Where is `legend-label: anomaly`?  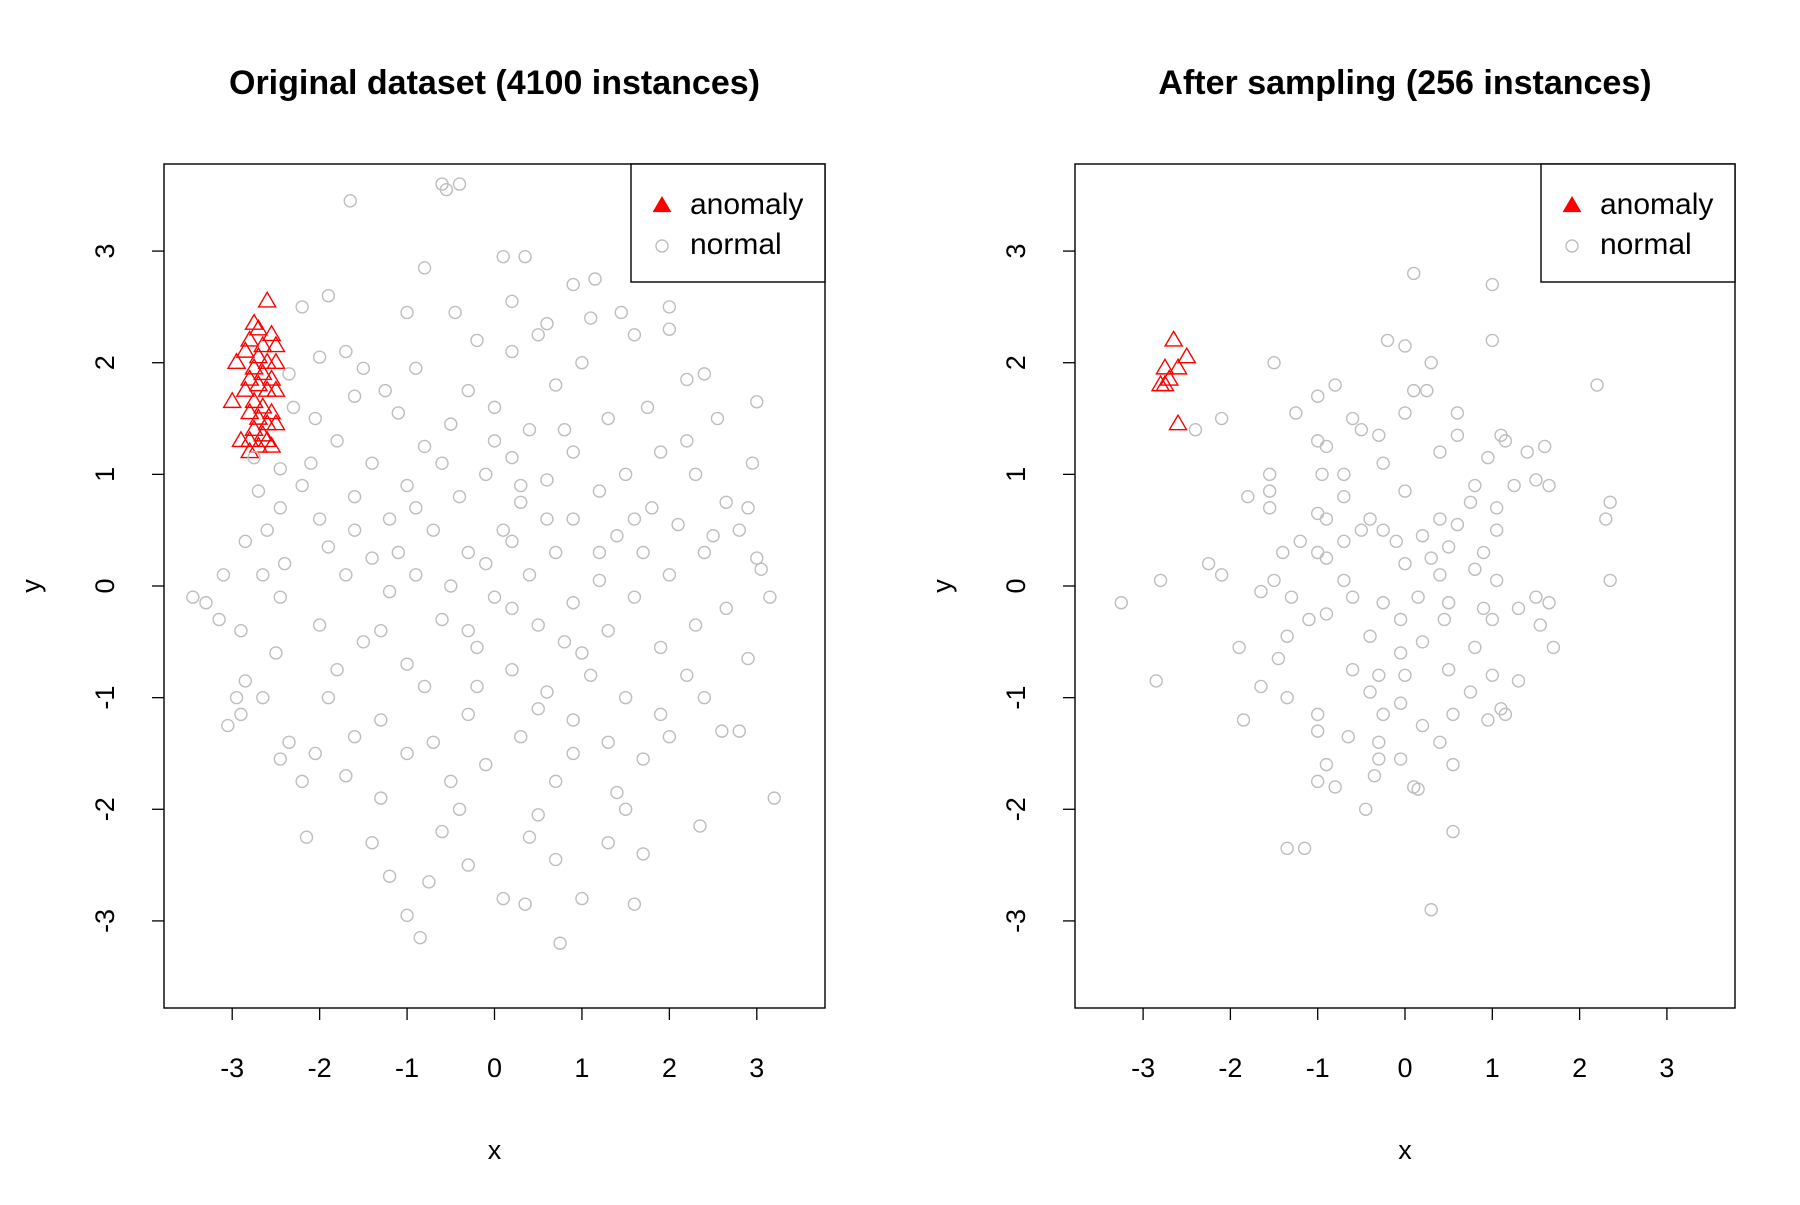 legend-label: anomaly is located at coordinates (746, 204).